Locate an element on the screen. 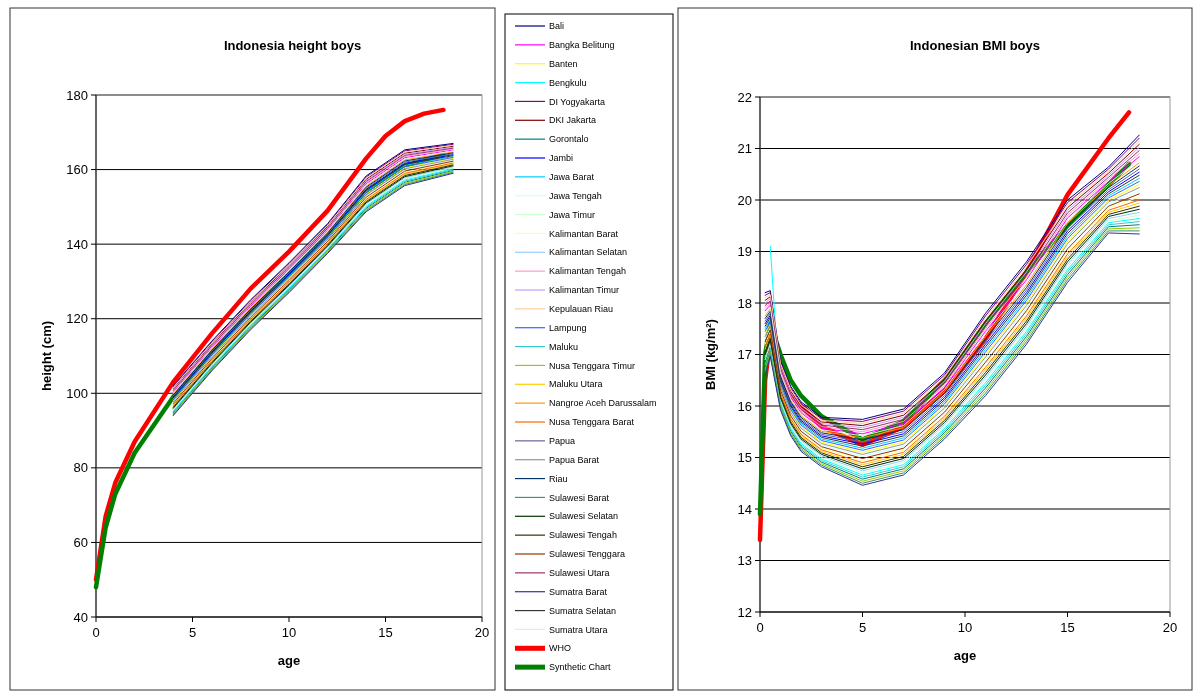 The image size is (1198, 692). legend-label: Papua Barat is located at coordinates (574, 459).